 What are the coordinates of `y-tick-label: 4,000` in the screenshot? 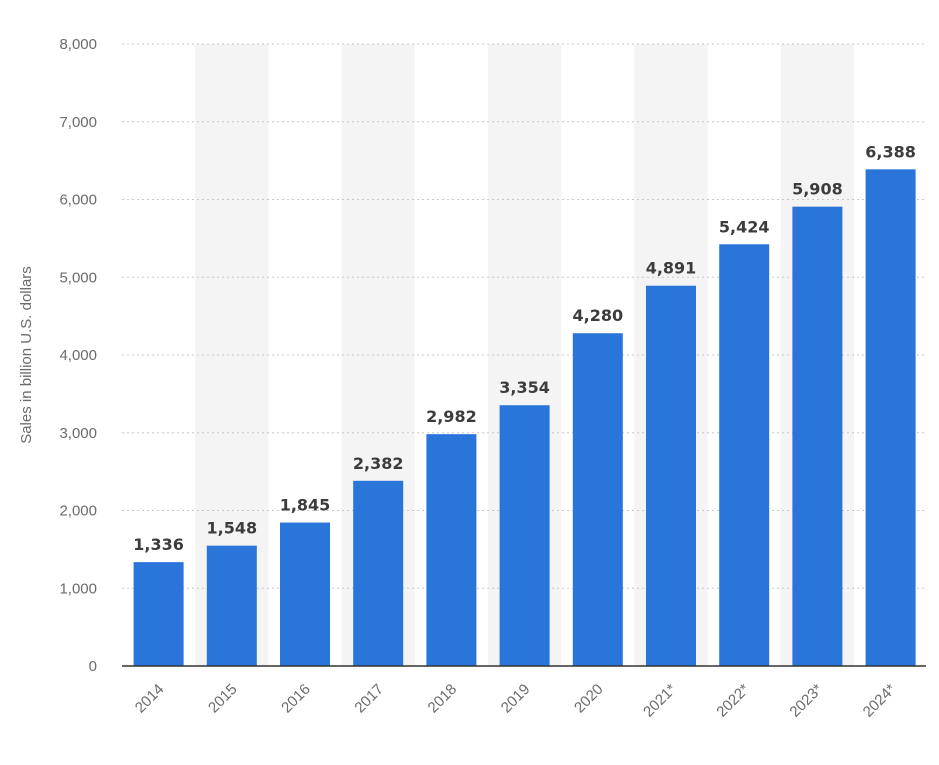 It's located at (78, 355).